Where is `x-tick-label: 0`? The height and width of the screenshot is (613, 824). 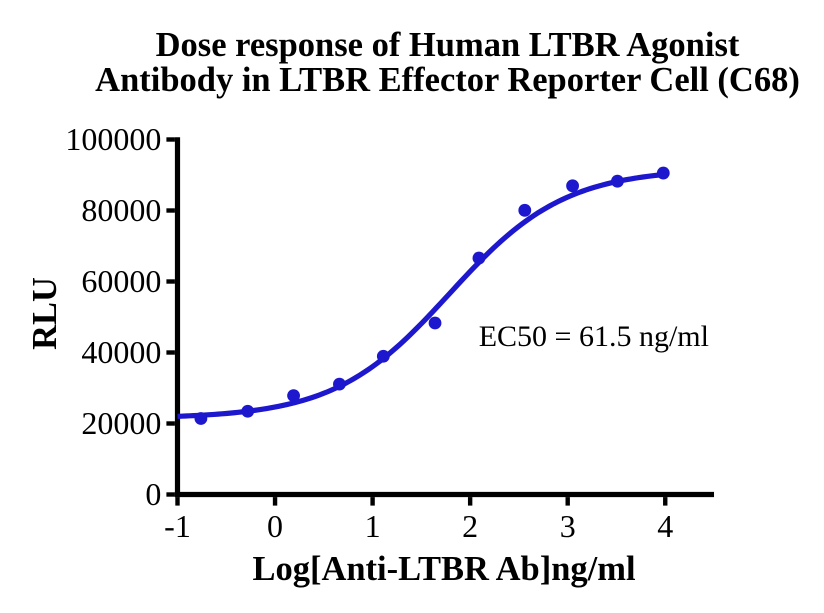
x-tick-label: 0 is located at coordinates (275, 526).